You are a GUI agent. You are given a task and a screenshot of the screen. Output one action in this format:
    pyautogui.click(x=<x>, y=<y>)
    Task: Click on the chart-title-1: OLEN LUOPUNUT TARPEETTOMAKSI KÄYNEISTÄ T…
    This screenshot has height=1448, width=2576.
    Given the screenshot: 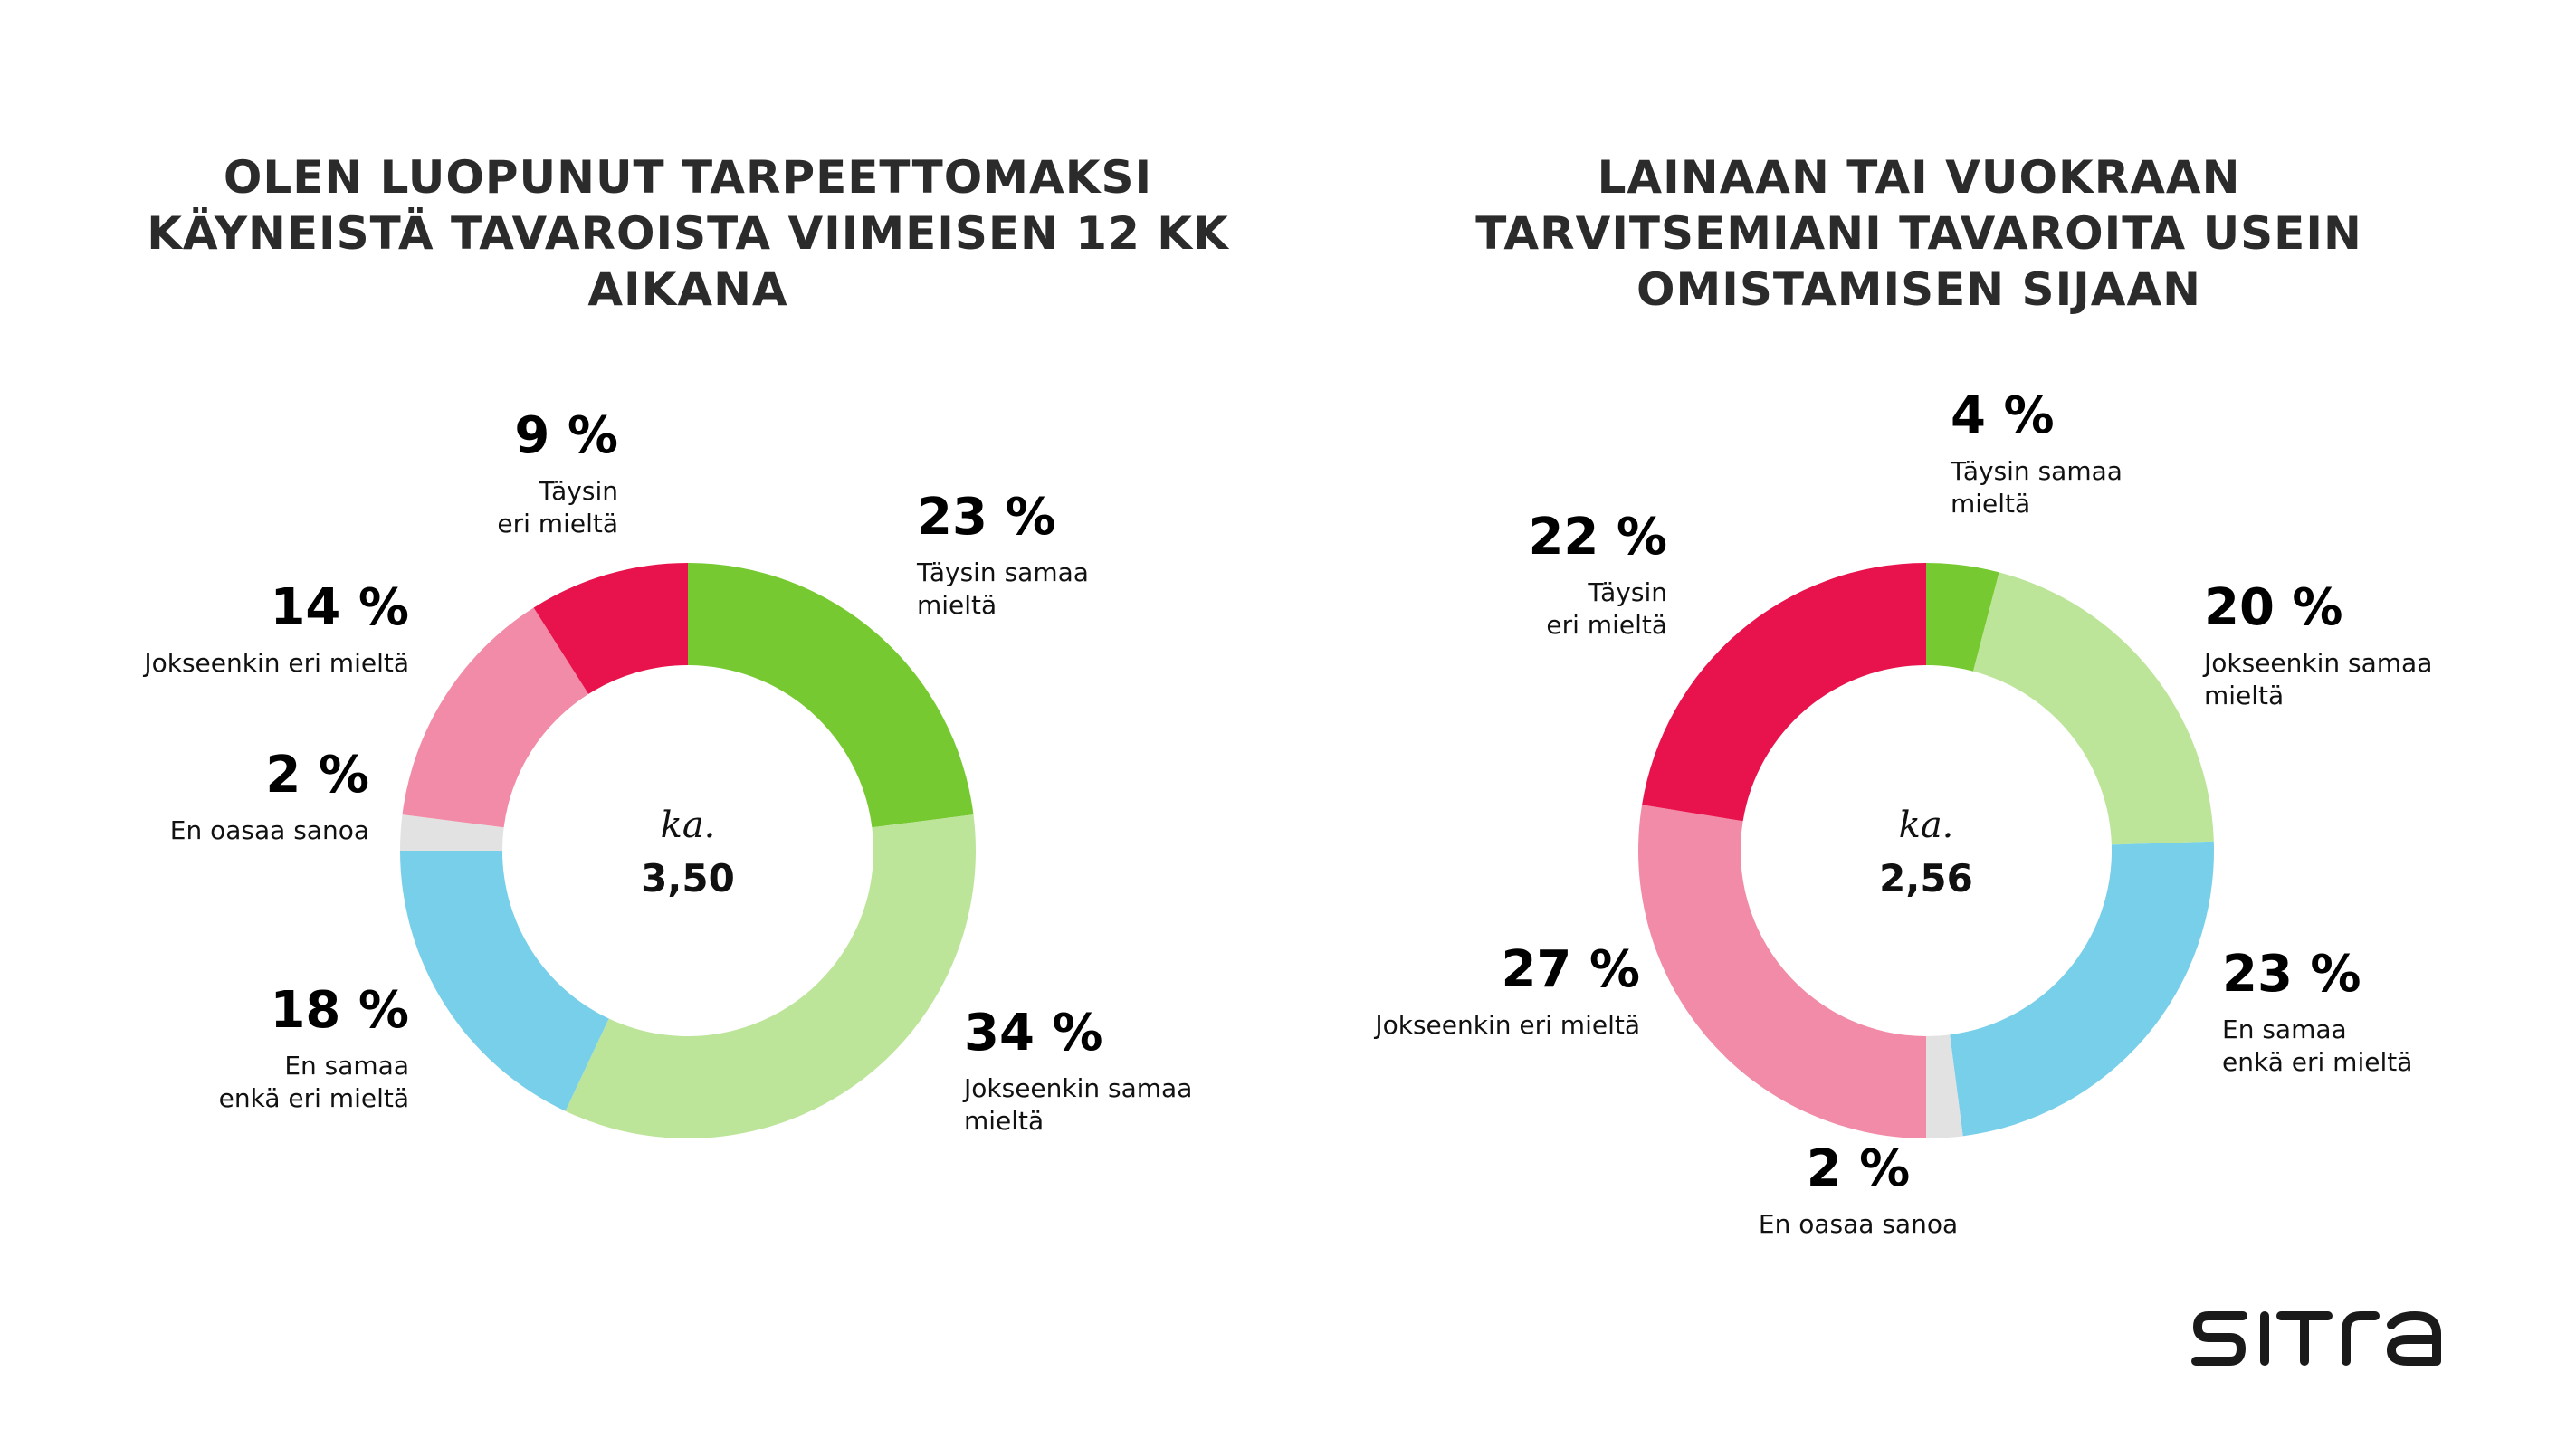 What is the action you would take?
    pyautogui.click(x=688, y=233)
    